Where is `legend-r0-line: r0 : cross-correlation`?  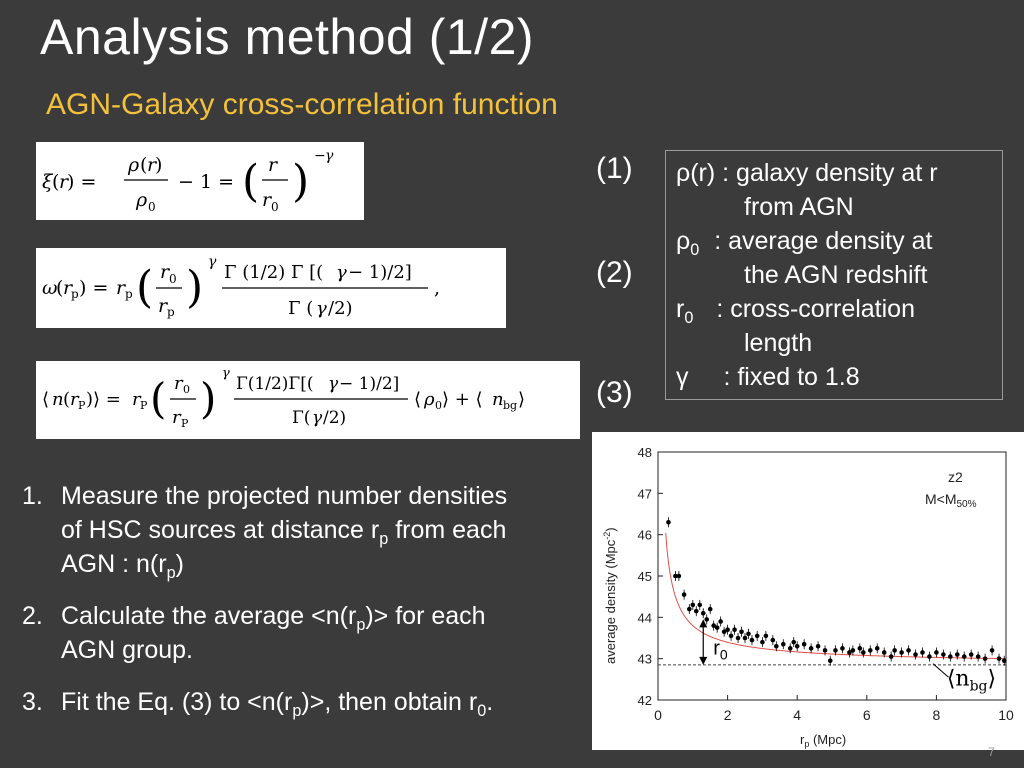
legend-r0-line: r0 : cross-correlation is located at coordinates (795, 311).